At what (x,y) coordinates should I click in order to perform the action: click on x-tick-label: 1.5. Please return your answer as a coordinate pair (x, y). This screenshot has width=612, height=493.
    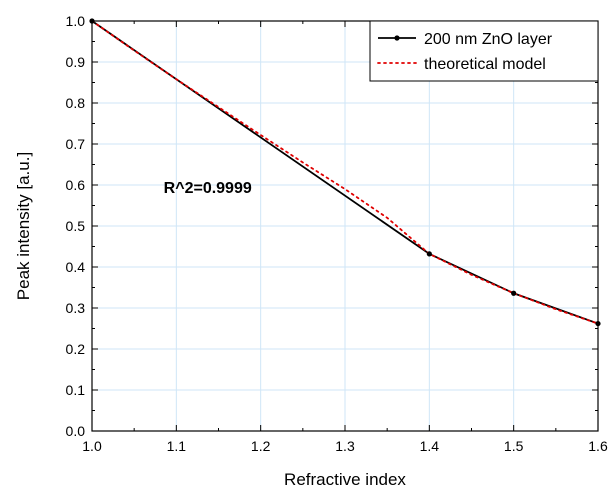
    Looking at the image, I should click on (514, 446).